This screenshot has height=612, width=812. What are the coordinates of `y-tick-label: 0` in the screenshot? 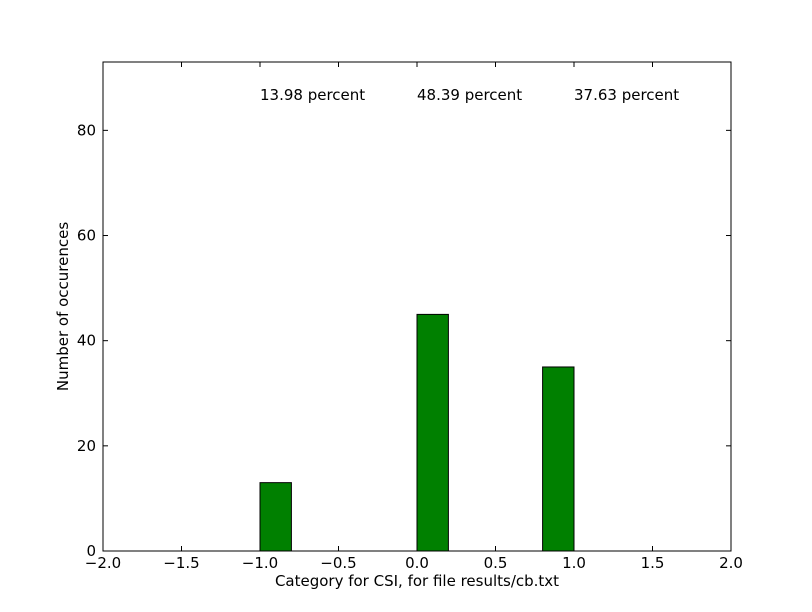 It's located at (91, 551).